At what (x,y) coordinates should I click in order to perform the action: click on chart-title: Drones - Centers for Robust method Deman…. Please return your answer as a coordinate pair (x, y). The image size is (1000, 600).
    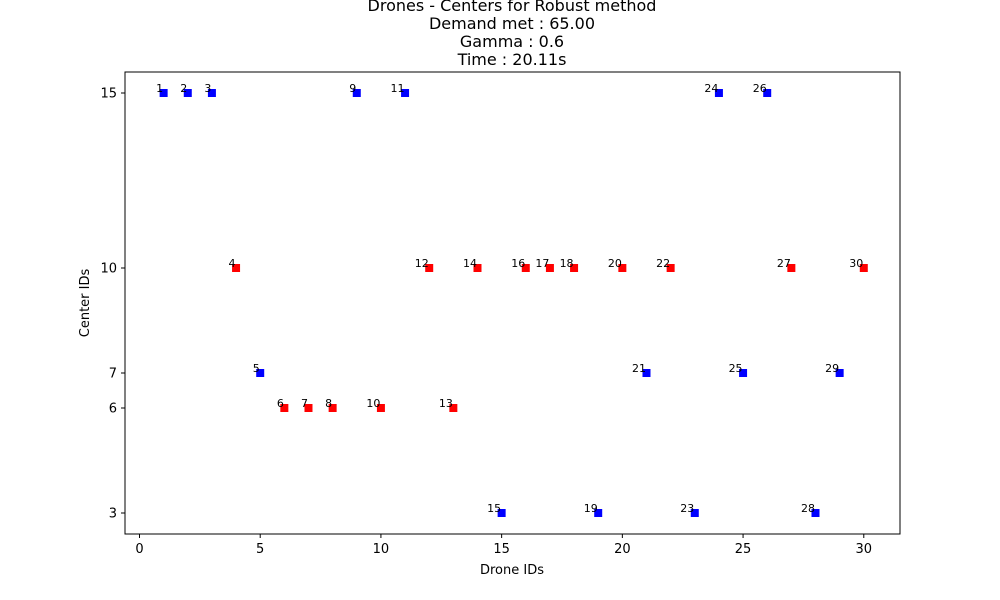
    Looking at the image, I should click on (512, 34).